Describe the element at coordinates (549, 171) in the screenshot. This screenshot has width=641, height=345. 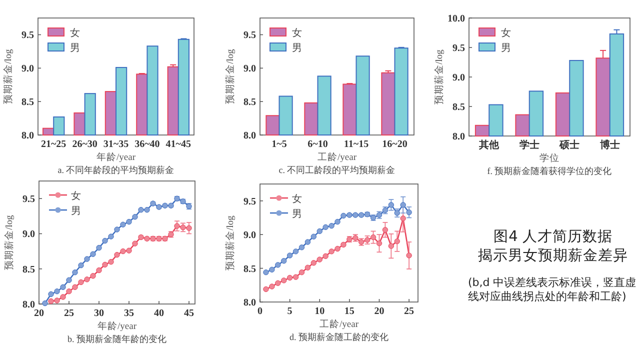
I see `text: f. 预期薪金随着获得学位的变化` at that location.